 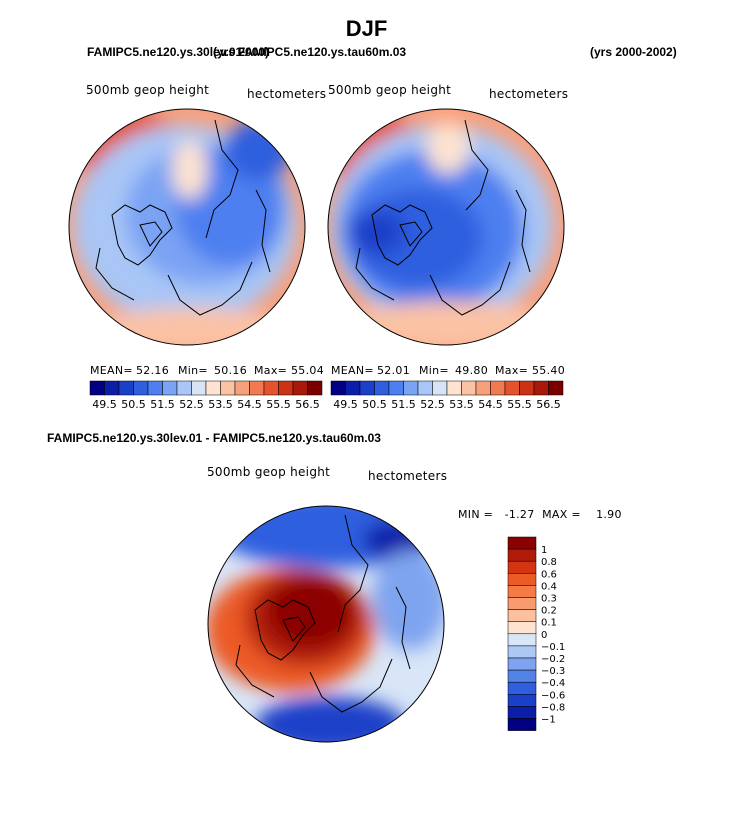 What do you see at coordinates (191, 404) in the screenshot?
I see `colorbar-tick-label: 52.5` at bounding box center [191, 404].